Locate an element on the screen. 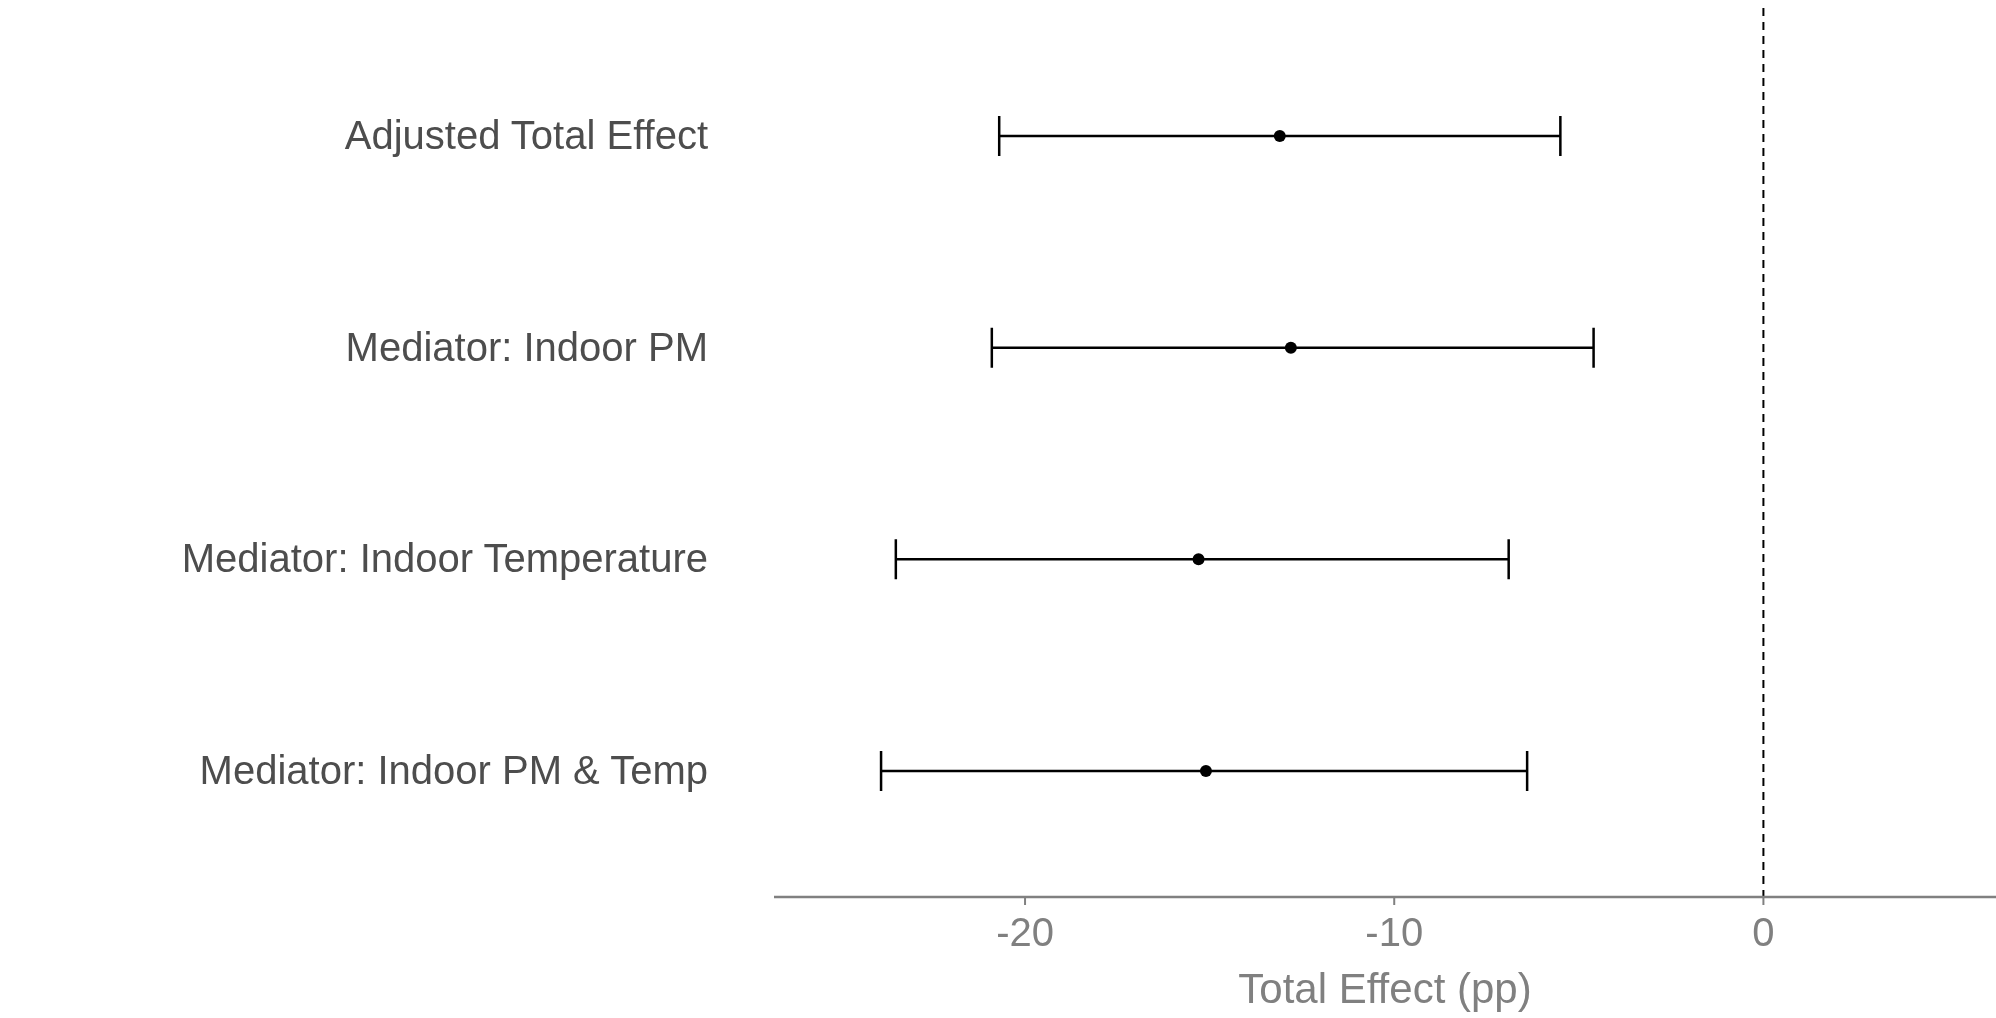  y-tick-label: Mediator: Indoor PM & Temp is located at coordinates (453, 770).